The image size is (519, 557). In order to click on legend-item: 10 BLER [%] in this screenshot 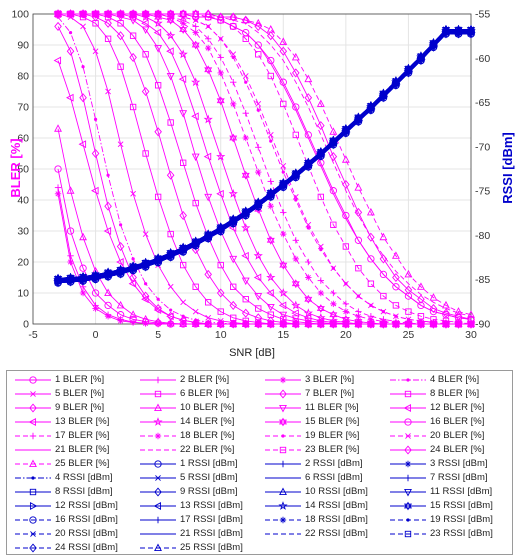, I will do `click(196, 408)`.